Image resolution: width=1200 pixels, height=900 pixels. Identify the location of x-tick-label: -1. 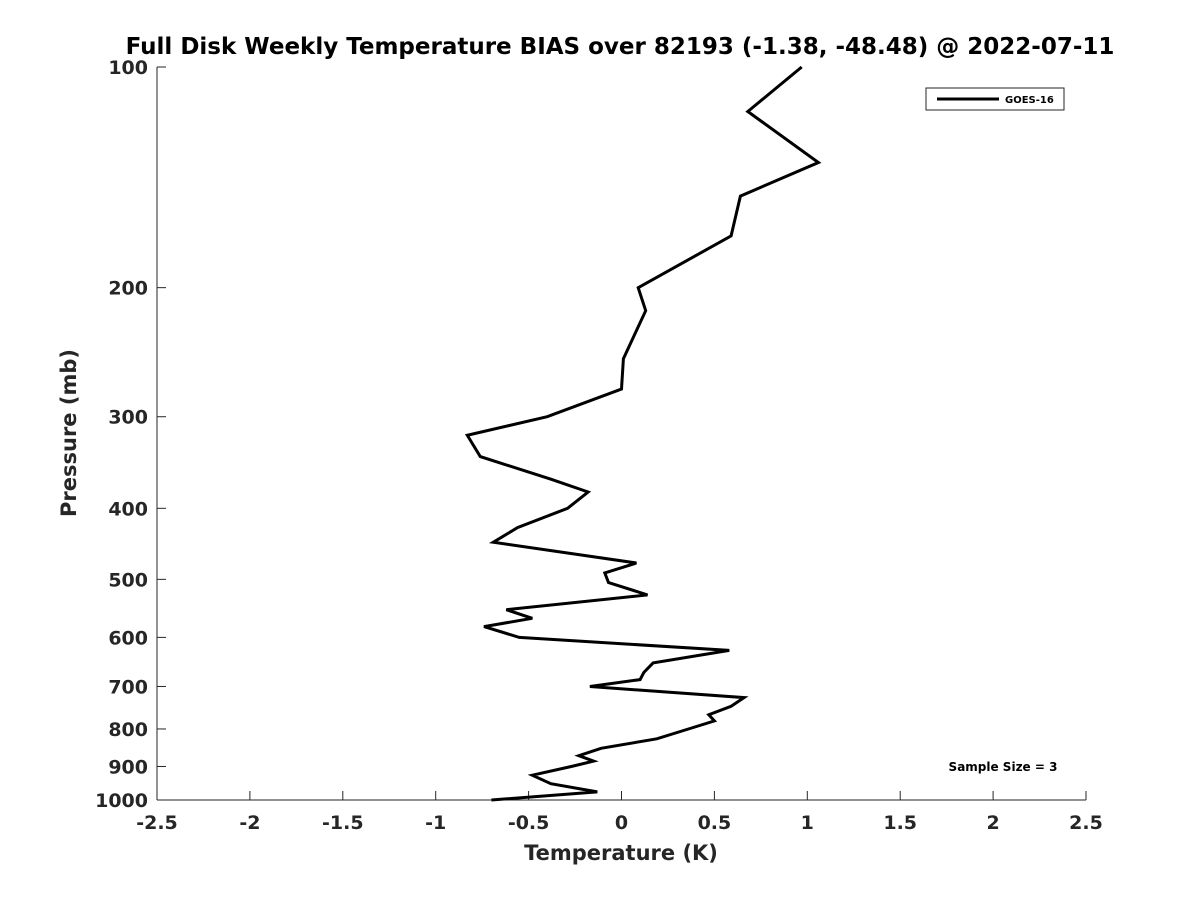
(435, 823).